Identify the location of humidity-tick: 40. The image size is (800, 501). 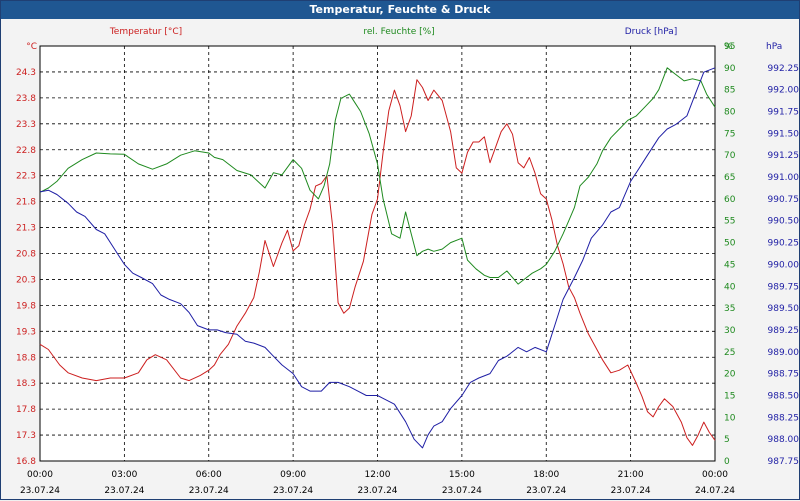
(730, 287).